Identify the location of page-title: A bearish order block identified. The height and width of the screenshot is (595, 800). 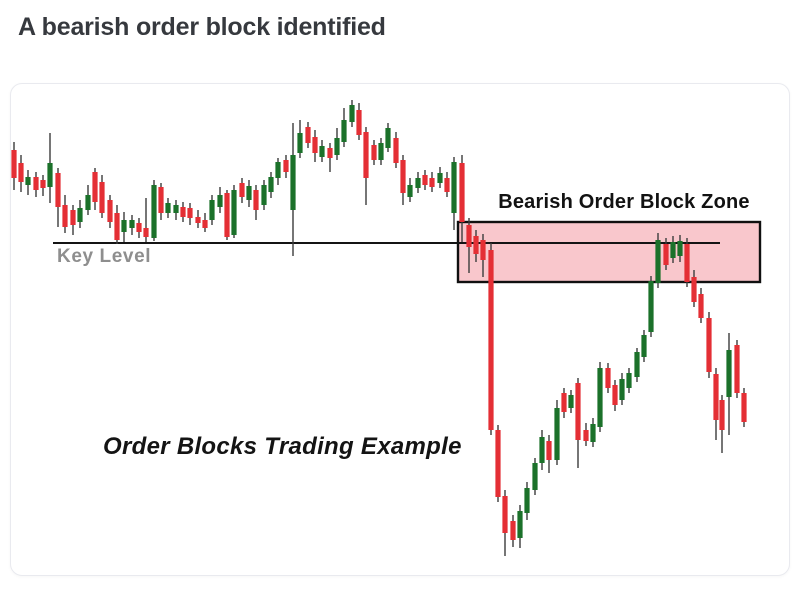
(202, 27).